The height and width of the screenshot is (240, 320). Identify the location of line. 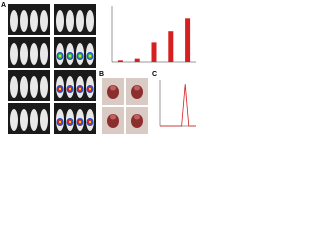
(178, 105).